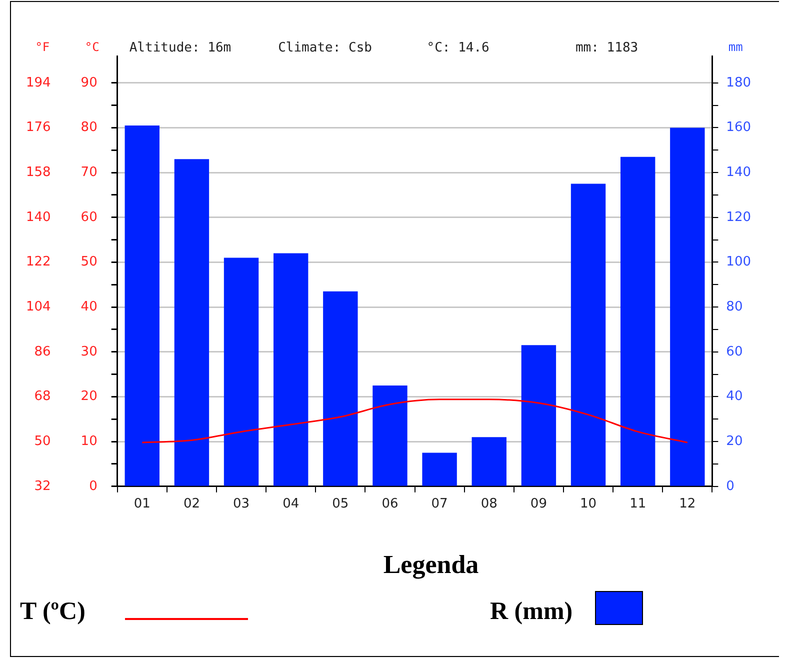 The width and height of the screenshot is (793, 660). I want to click on legend-label: T (ºC), so click(53, 612).